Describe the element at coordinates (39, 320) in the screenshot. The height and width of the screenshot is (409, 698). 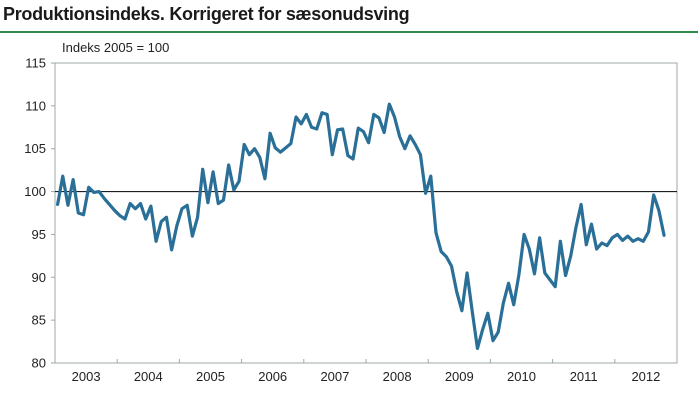
I see `y-tick-label: 85` at that location.